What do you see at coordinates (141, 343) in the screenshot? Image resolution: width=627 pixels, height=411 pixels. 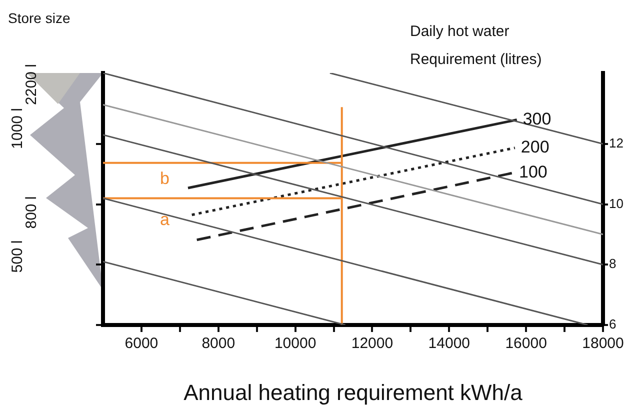 I see `x-tick-label: 6000` at bounding box center [141, 343].